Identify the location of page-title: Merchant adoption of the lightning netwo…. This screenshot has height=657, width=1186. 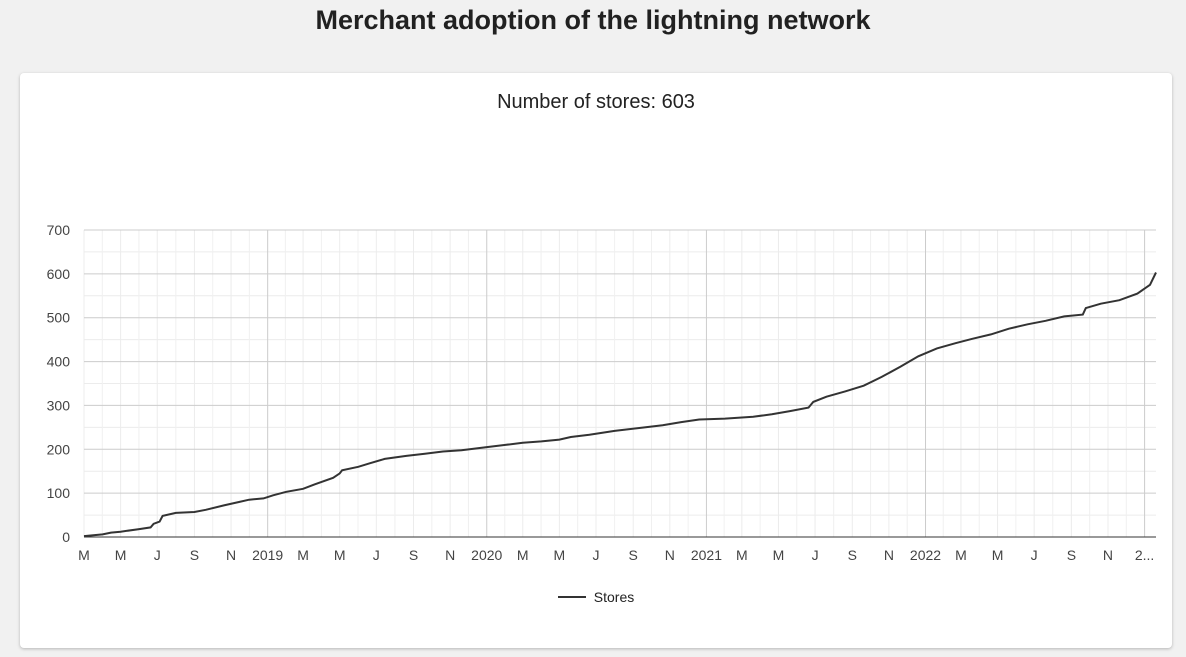
(593, 20).